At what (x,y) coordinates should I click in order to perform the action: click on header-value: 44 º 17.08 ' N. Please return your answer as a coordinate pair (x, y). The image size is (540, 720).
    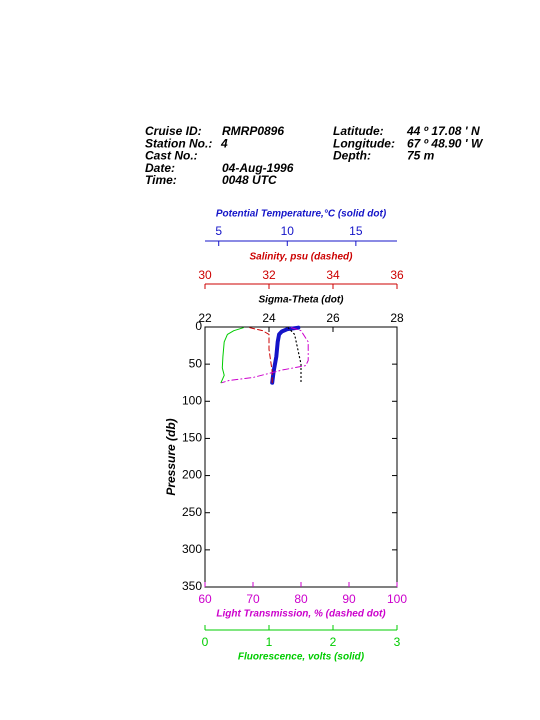
    Looking at the image, I should click on (443, 131).